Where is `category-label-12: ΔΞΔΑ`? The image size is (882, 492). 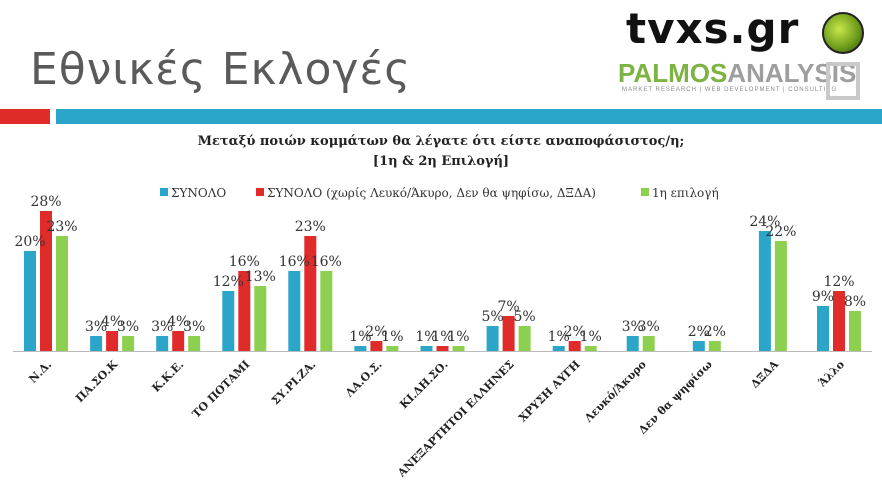 category-label-12: ΔΞΔΑ is located at coordinates (764, 374).